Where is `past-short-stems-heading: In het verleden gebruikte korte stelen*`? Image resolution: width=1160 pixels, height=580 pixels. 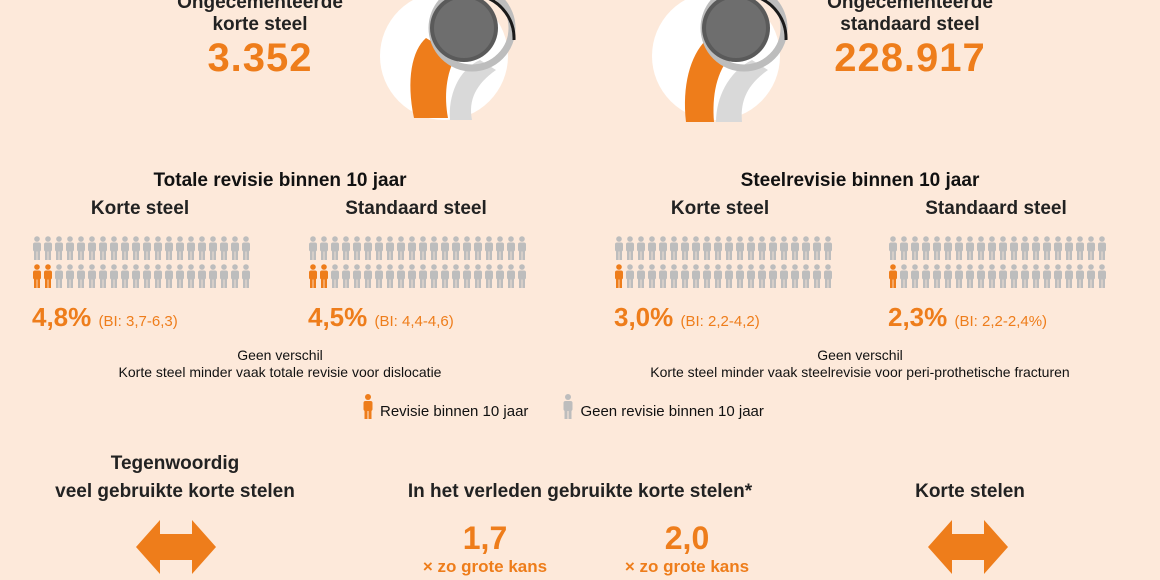 past-short-stems-heading: In het verleden gebruikte korte stelen* is located at coordinates (580, 491).